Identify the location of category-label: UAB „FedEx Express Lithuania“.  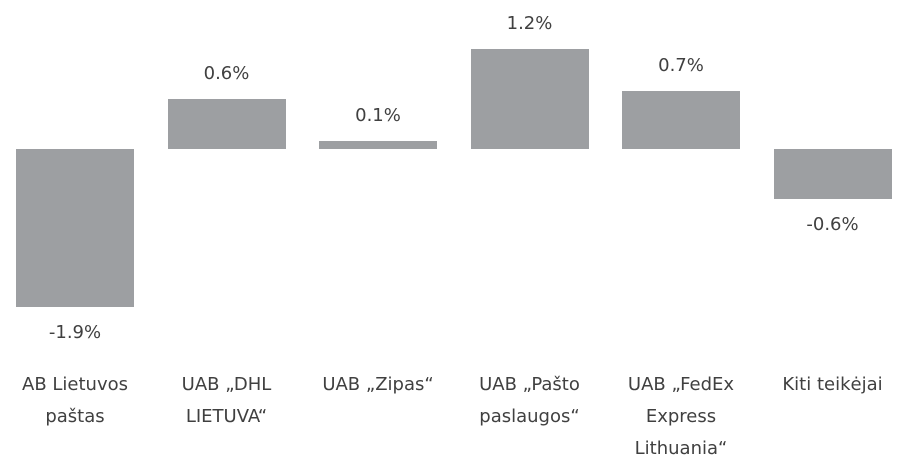
(681, 417).